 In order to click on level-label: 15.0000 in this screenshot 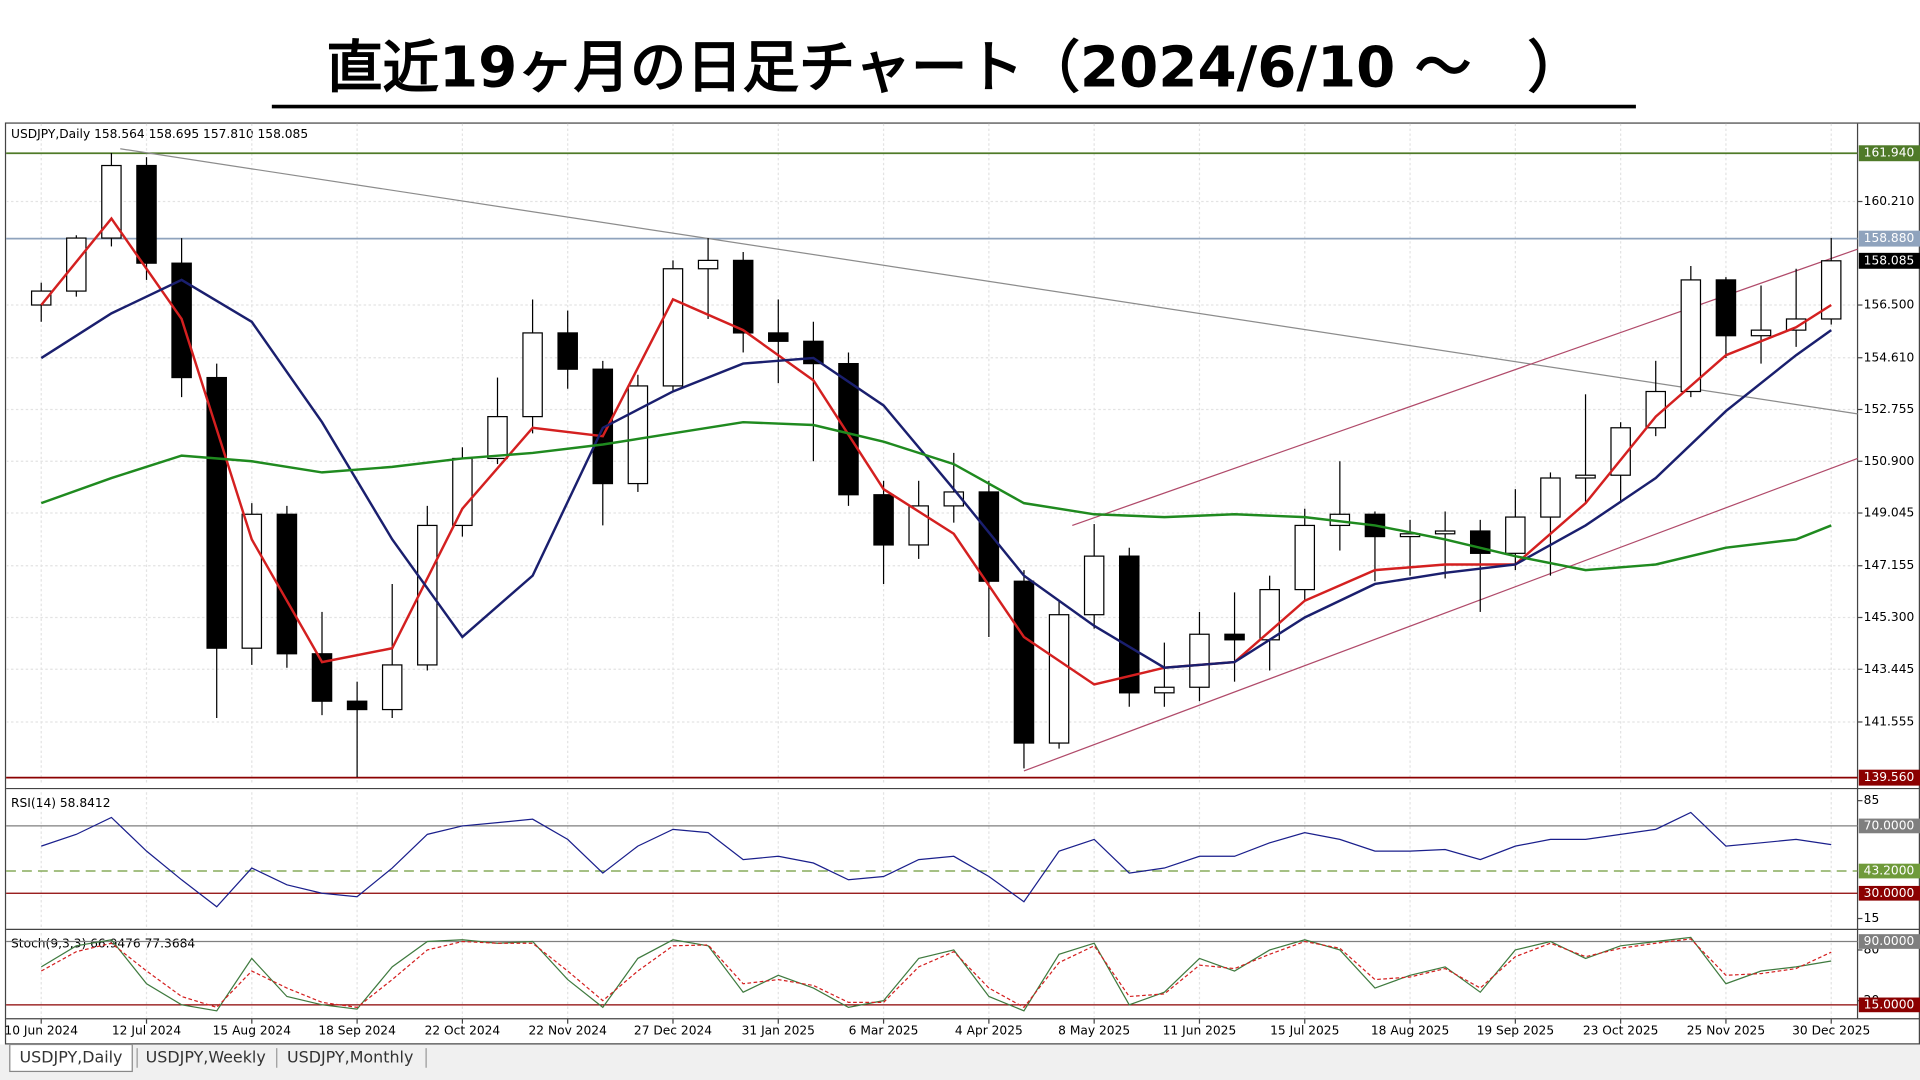, I will do `click(1889, 1004)`.